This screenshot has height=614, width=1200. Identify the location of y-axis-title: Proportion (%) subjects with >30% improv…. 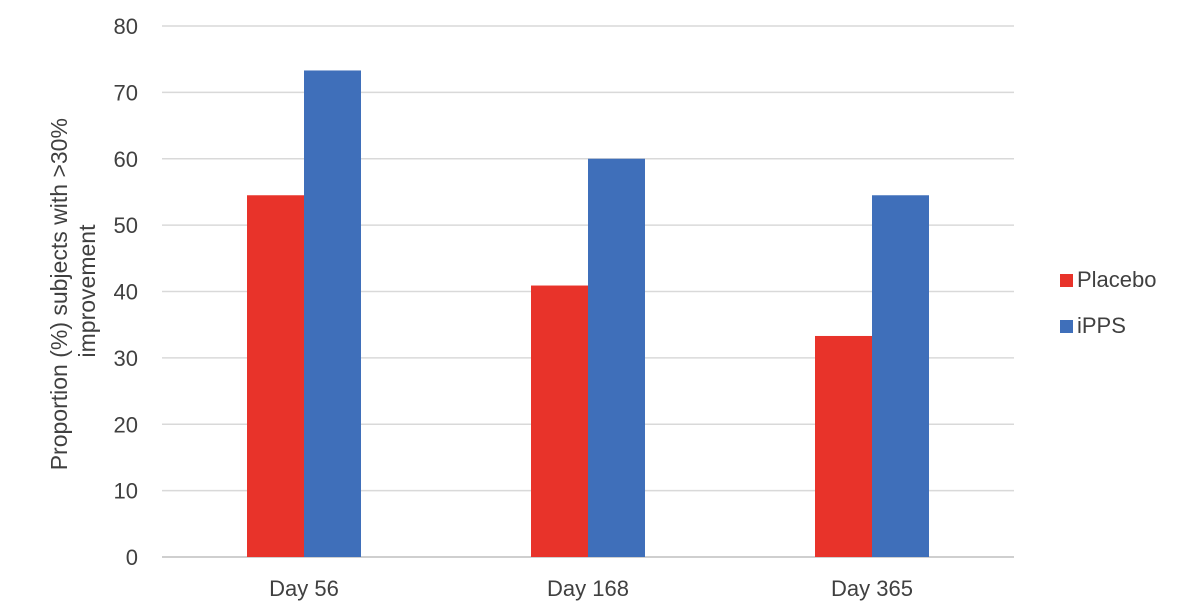
(73, 291).